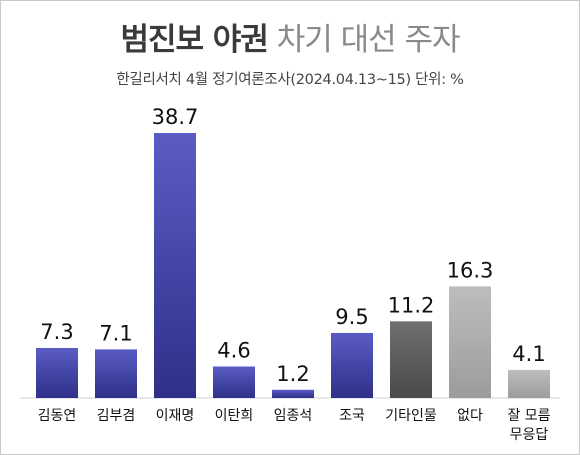  What do you see at coordinates (411, 305) in the screenshot?
I see `value-label-6: 11.2` at bounding box center [411, 305].